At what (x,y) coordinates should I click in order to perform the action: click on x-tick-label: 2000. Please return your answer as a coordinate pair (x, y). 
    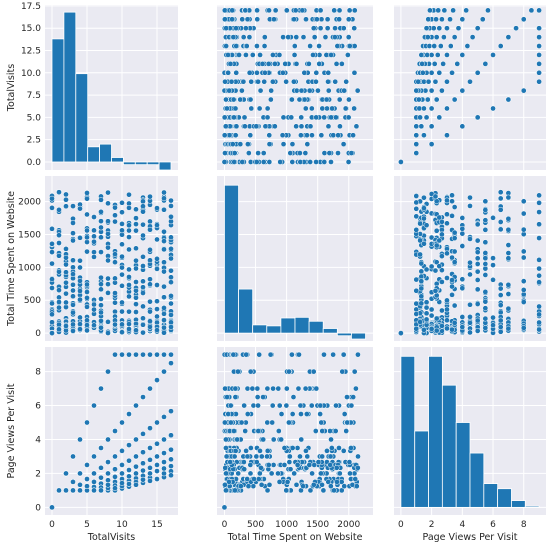
    Looking at the image, I should click on (348, 525).